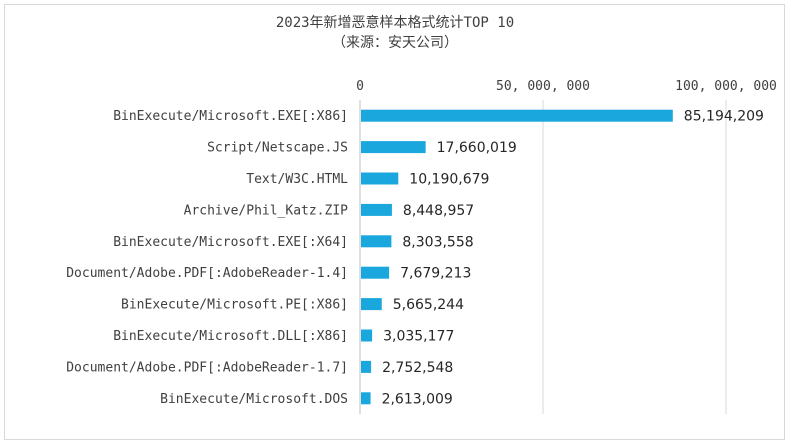 The image size is (790, 445). Describe the element at coordinates (395, 23) in the screenshot. I see `chart-title: 2023年新增恶意样本格式统计TOP 10` at that location.